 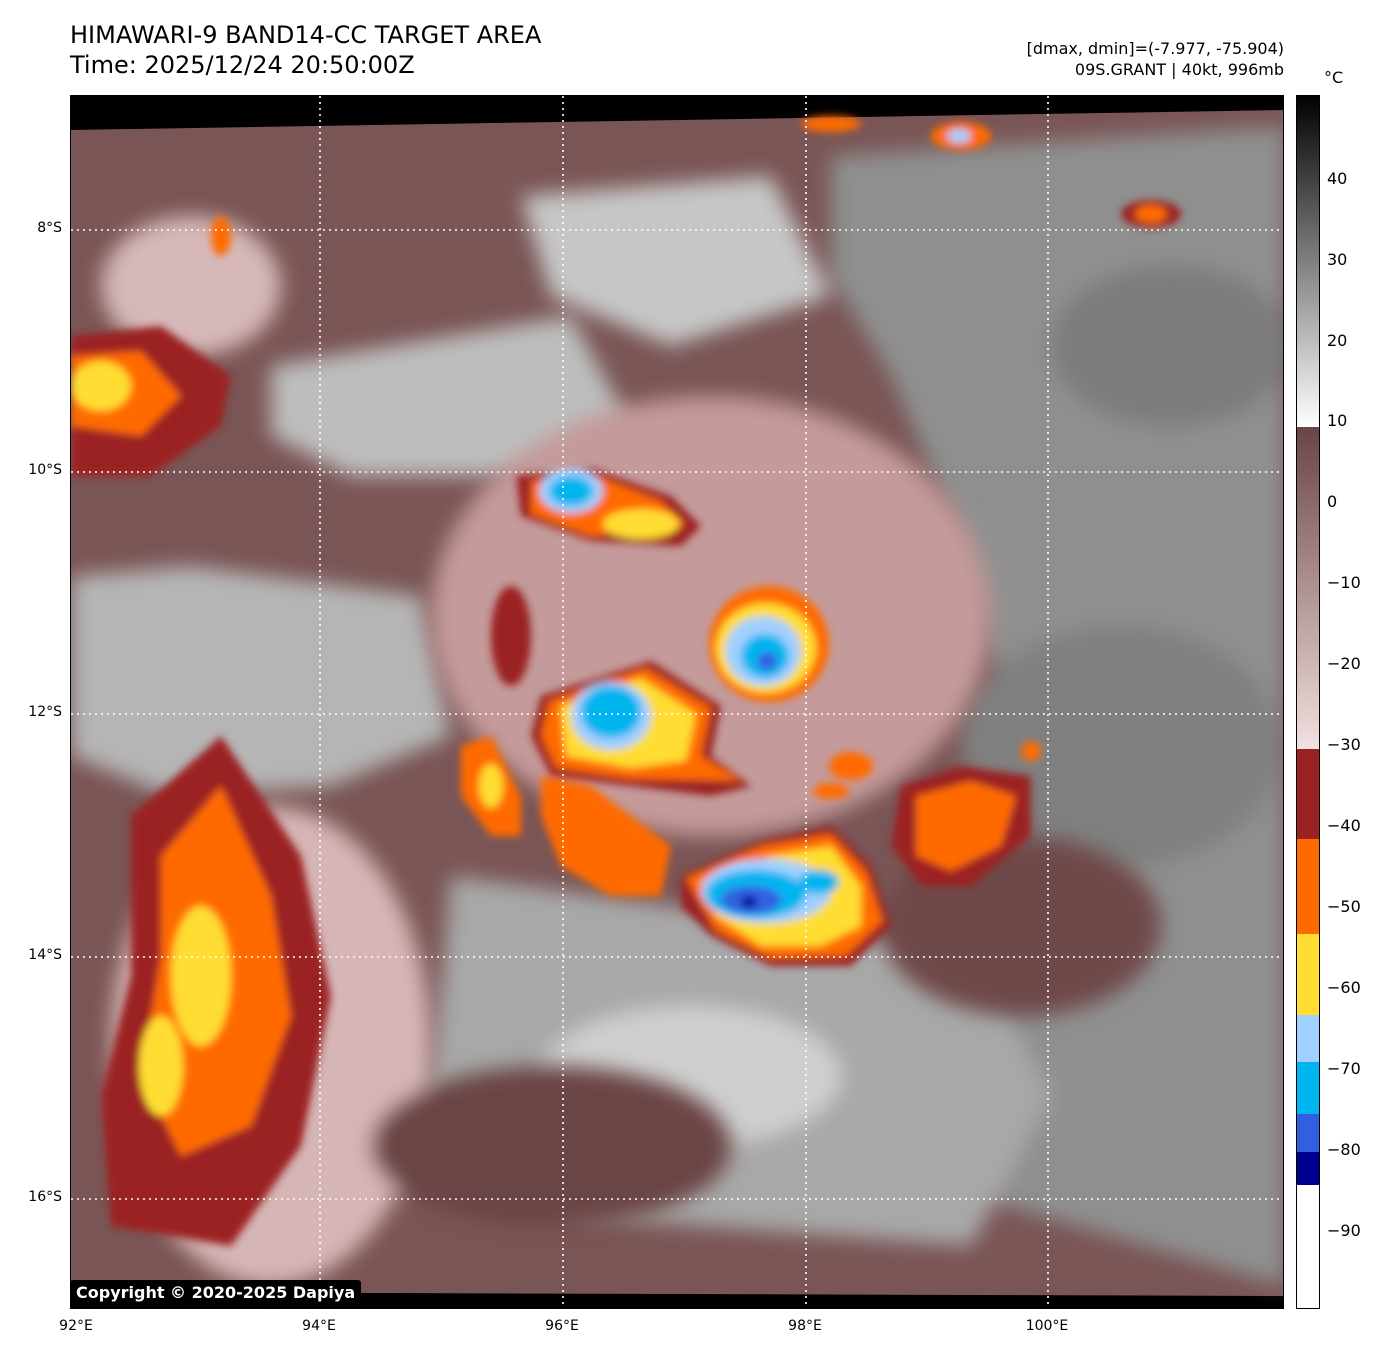 What do you see at coordinates (1179, 69) in the screenshot?
I see `storm-id-intensity: 09S.GRANT | 40kt, 996mb` at bounding box center [1179, 69].